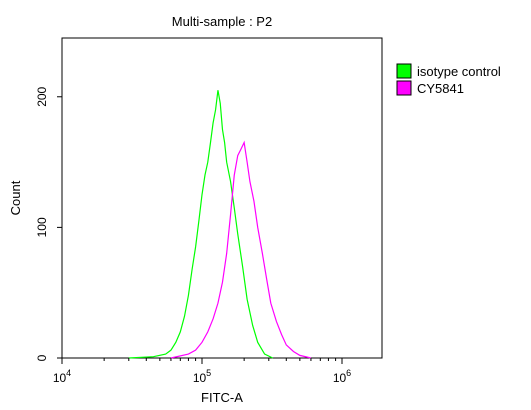 This screenshot has width=531, height=410. Describe the element at coordinates (440, 88) in the screenshot. I see `legend-label: CY5841` at that location.